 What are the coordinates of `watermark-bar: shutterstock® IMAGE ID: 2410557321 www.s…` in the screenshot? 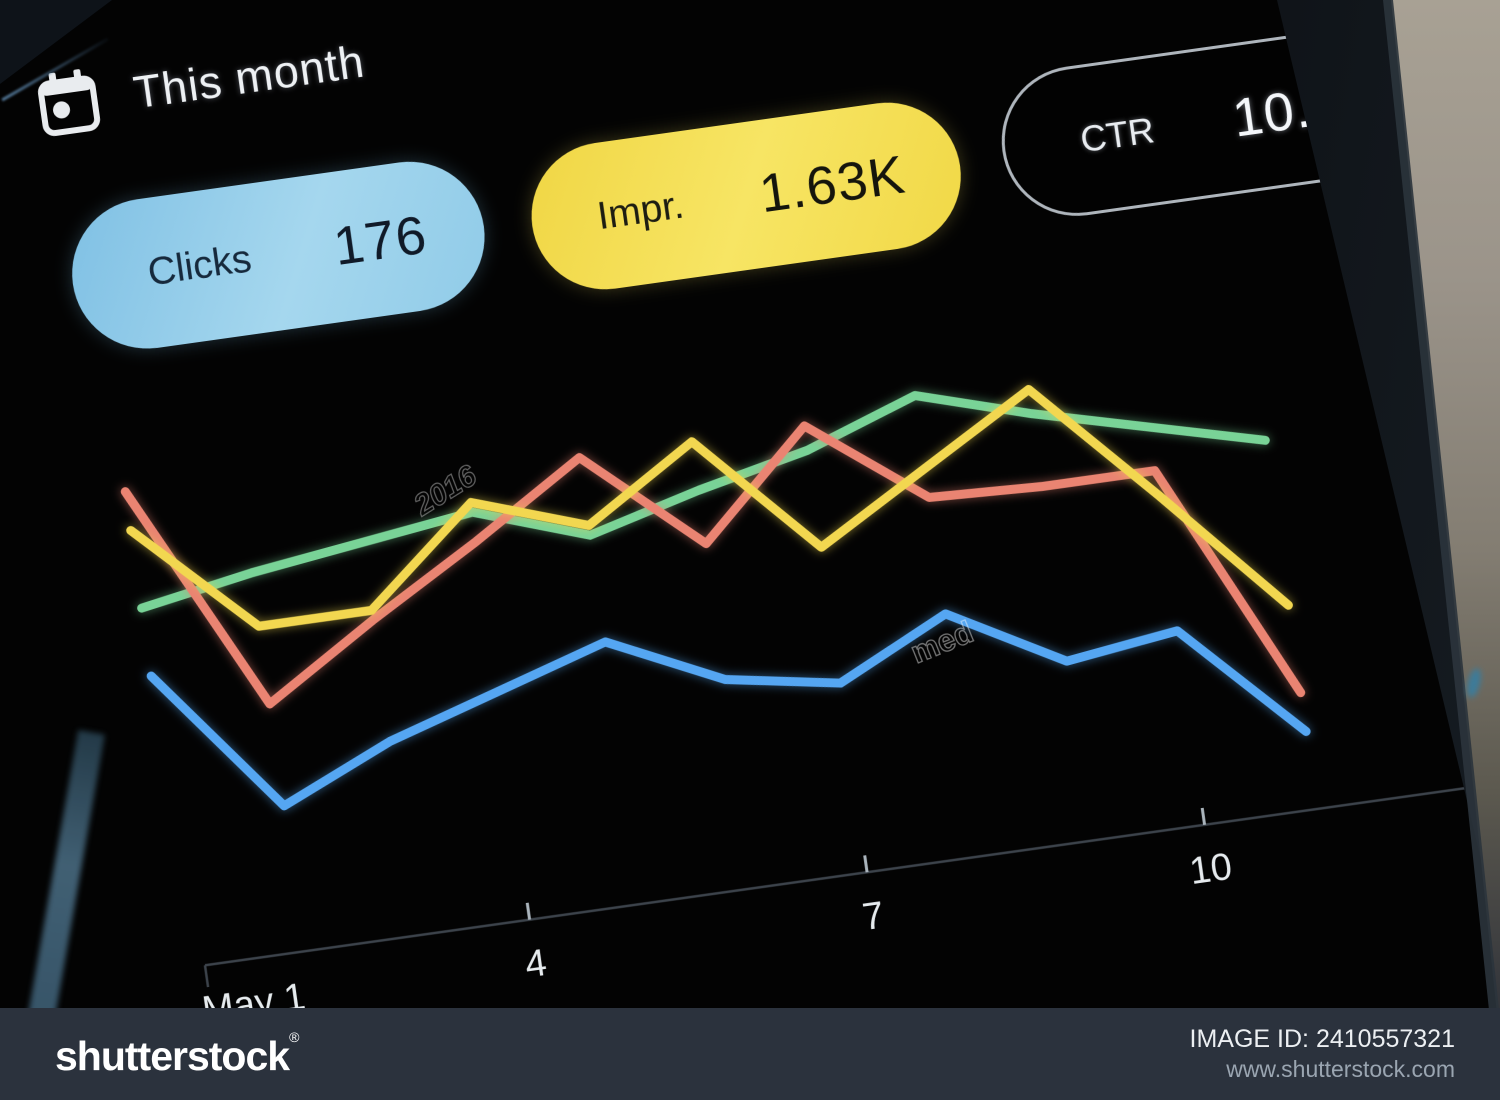 It's located at (750, 1054).